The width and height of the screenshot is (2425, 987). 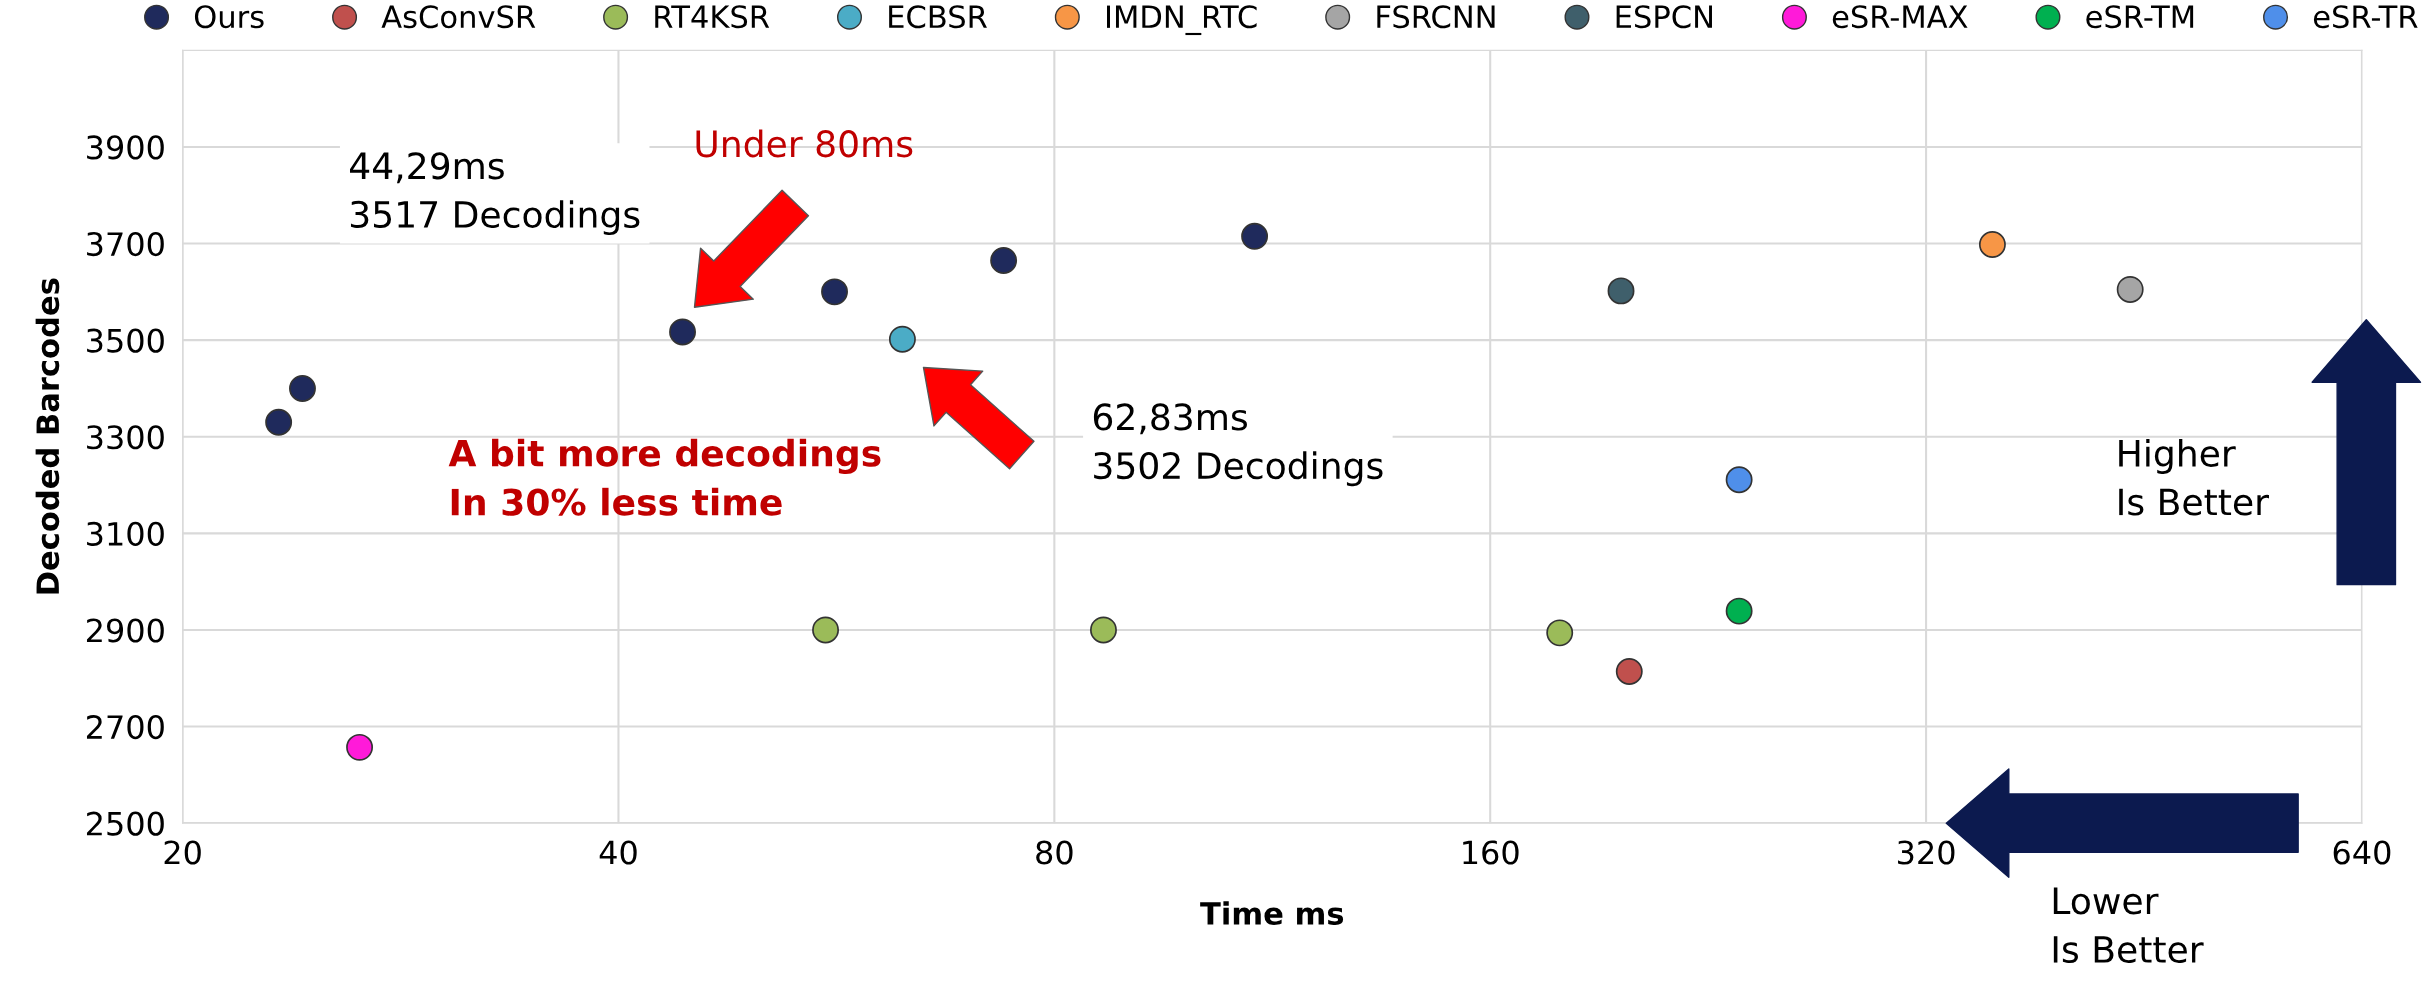 What do you see at coordinates (938, 17) in the screenshot?
I see `legend-label: ECBSR` at bounding box center [938, 17].